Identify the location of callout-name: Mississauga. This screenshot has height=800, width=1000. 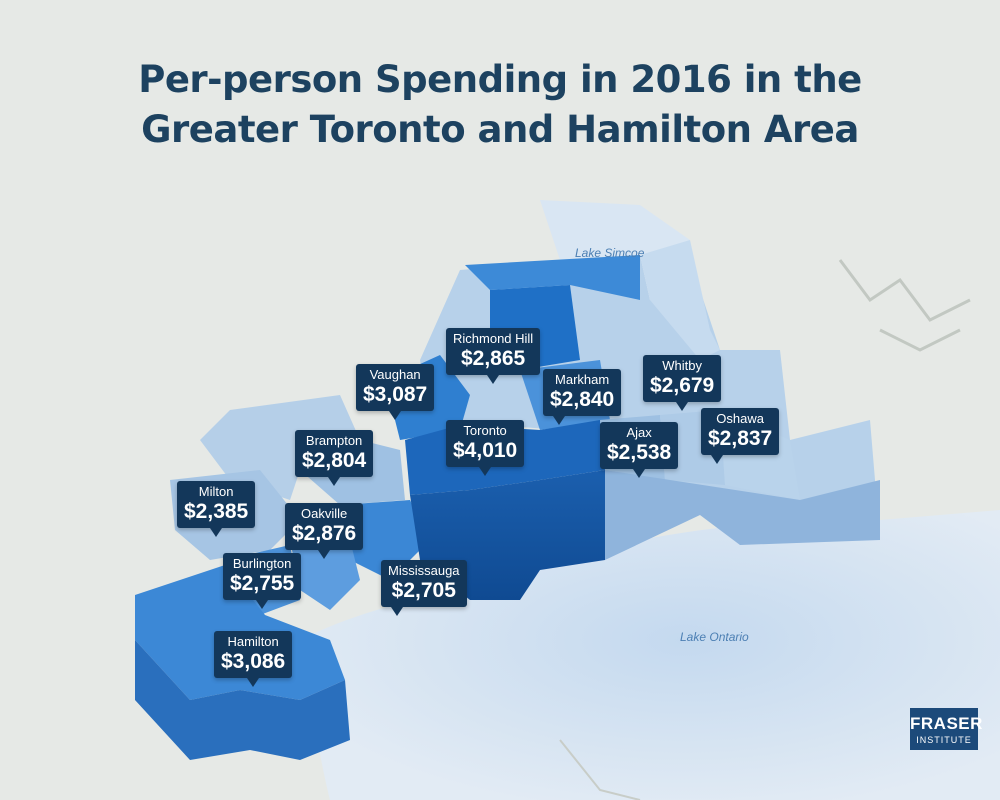
(424, 570).